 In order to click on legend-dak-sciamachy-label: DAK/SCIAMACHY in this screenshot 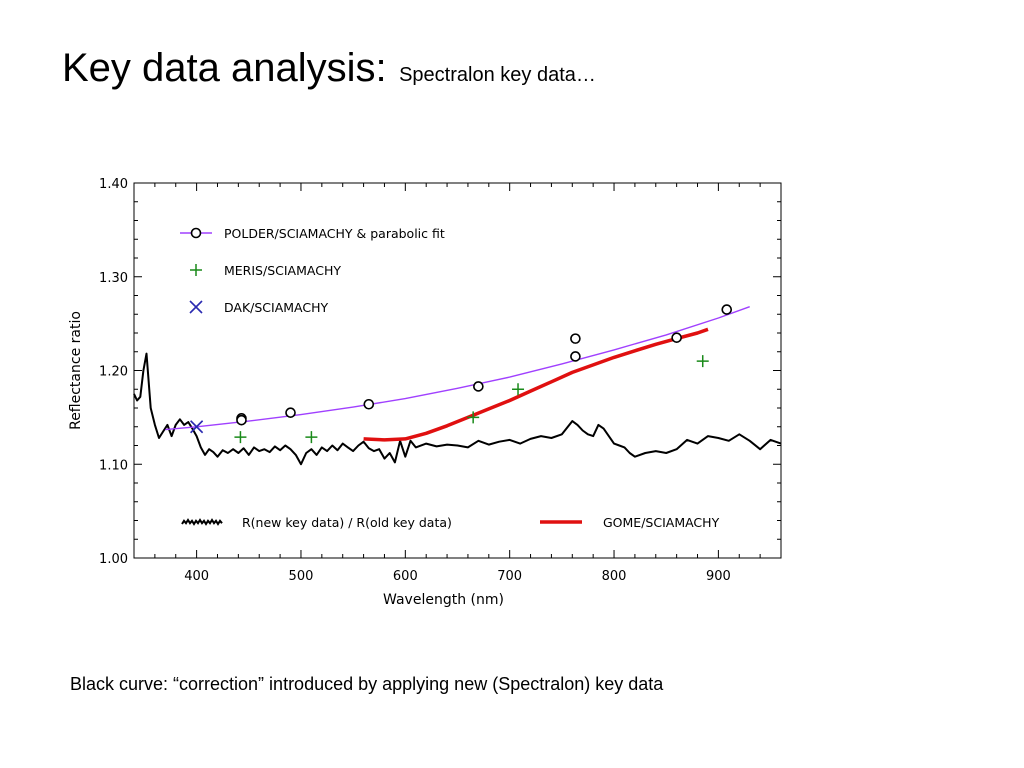, I will do `click(276, 307)`.